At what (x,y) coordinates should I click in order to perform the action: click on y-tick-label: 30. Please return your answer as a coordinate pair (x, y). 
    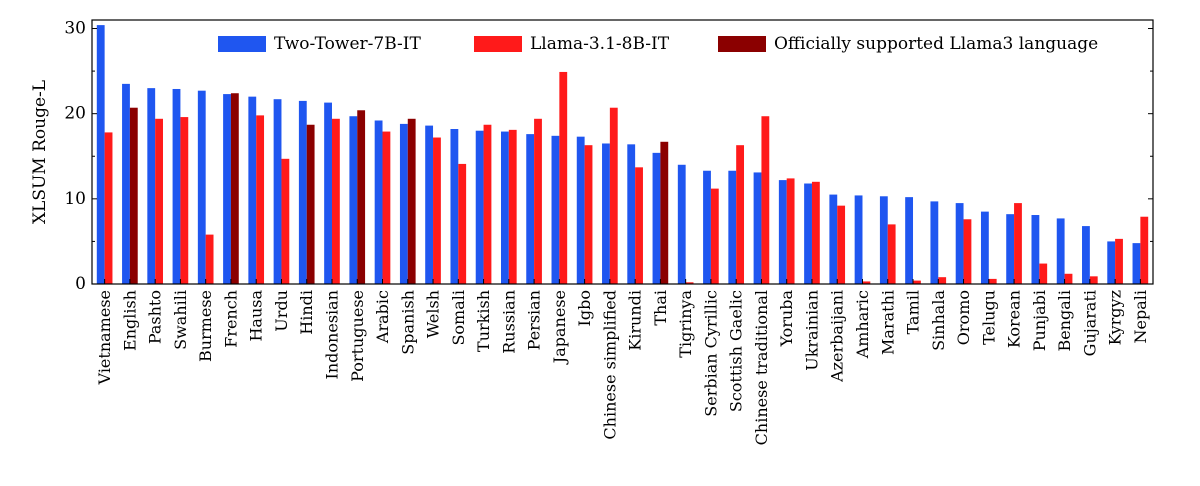
    Looking at the image, I should click on (75, 29).